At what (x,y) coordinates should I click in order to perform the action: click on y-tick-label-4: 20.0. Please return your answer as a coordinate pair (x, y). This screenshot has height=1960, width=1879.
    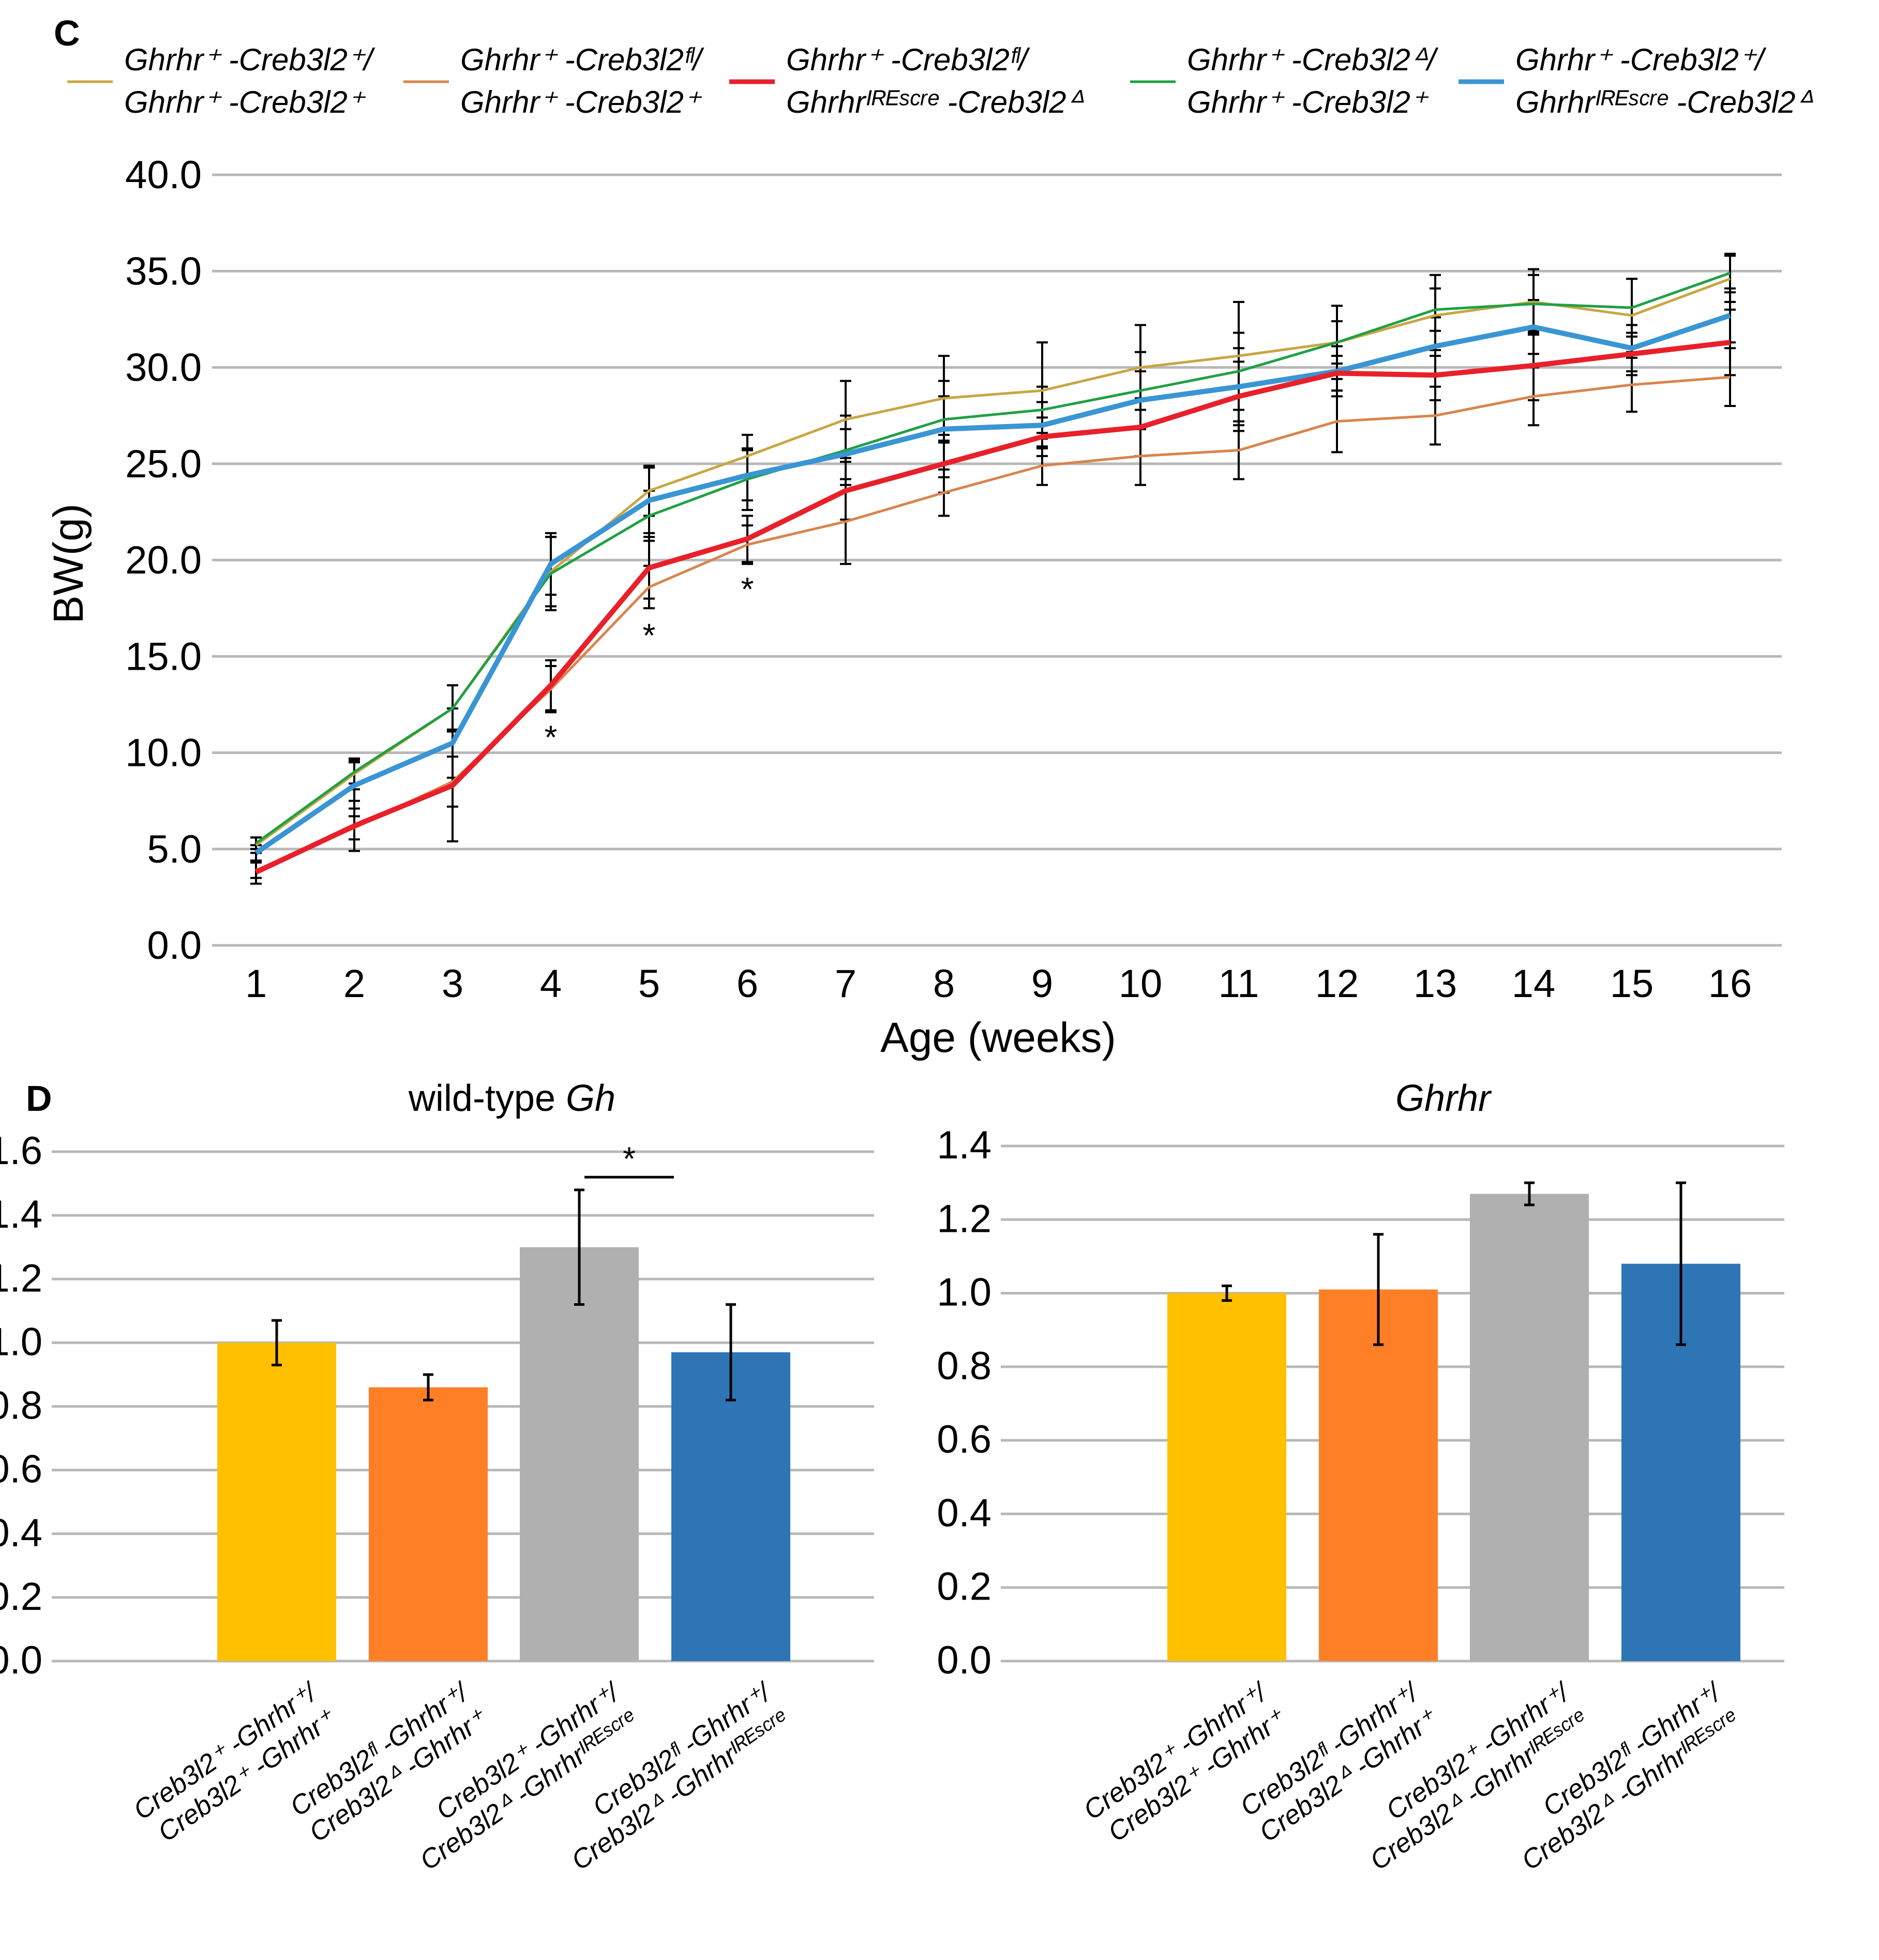
    Looking at the image, I should click on (163, 560).